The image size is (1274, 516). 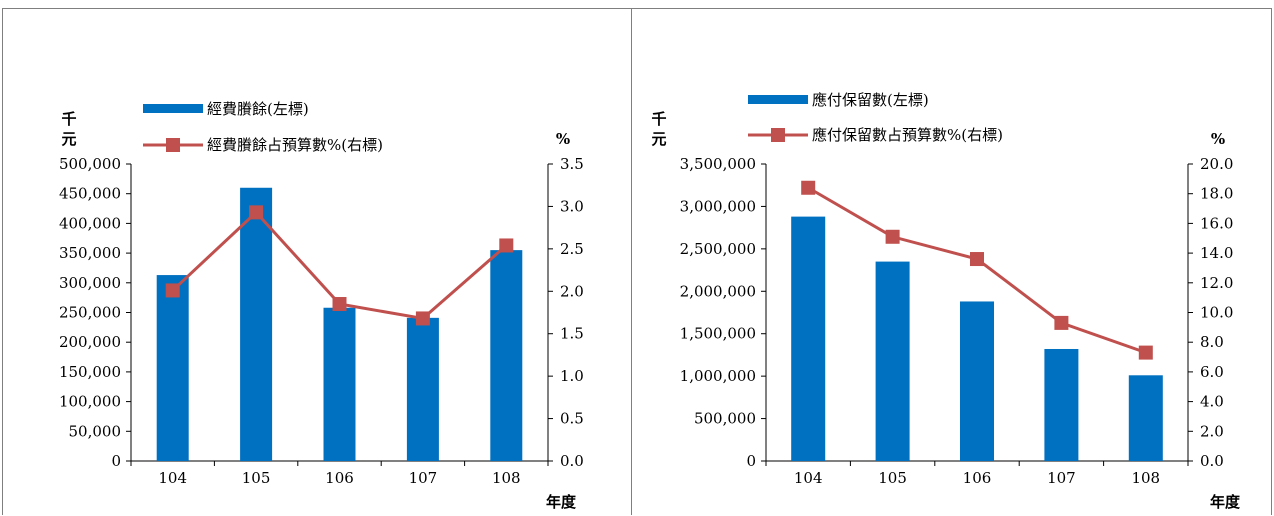 I want to click on left-tick-label: 1,000,000, so click(x=718, y=376).